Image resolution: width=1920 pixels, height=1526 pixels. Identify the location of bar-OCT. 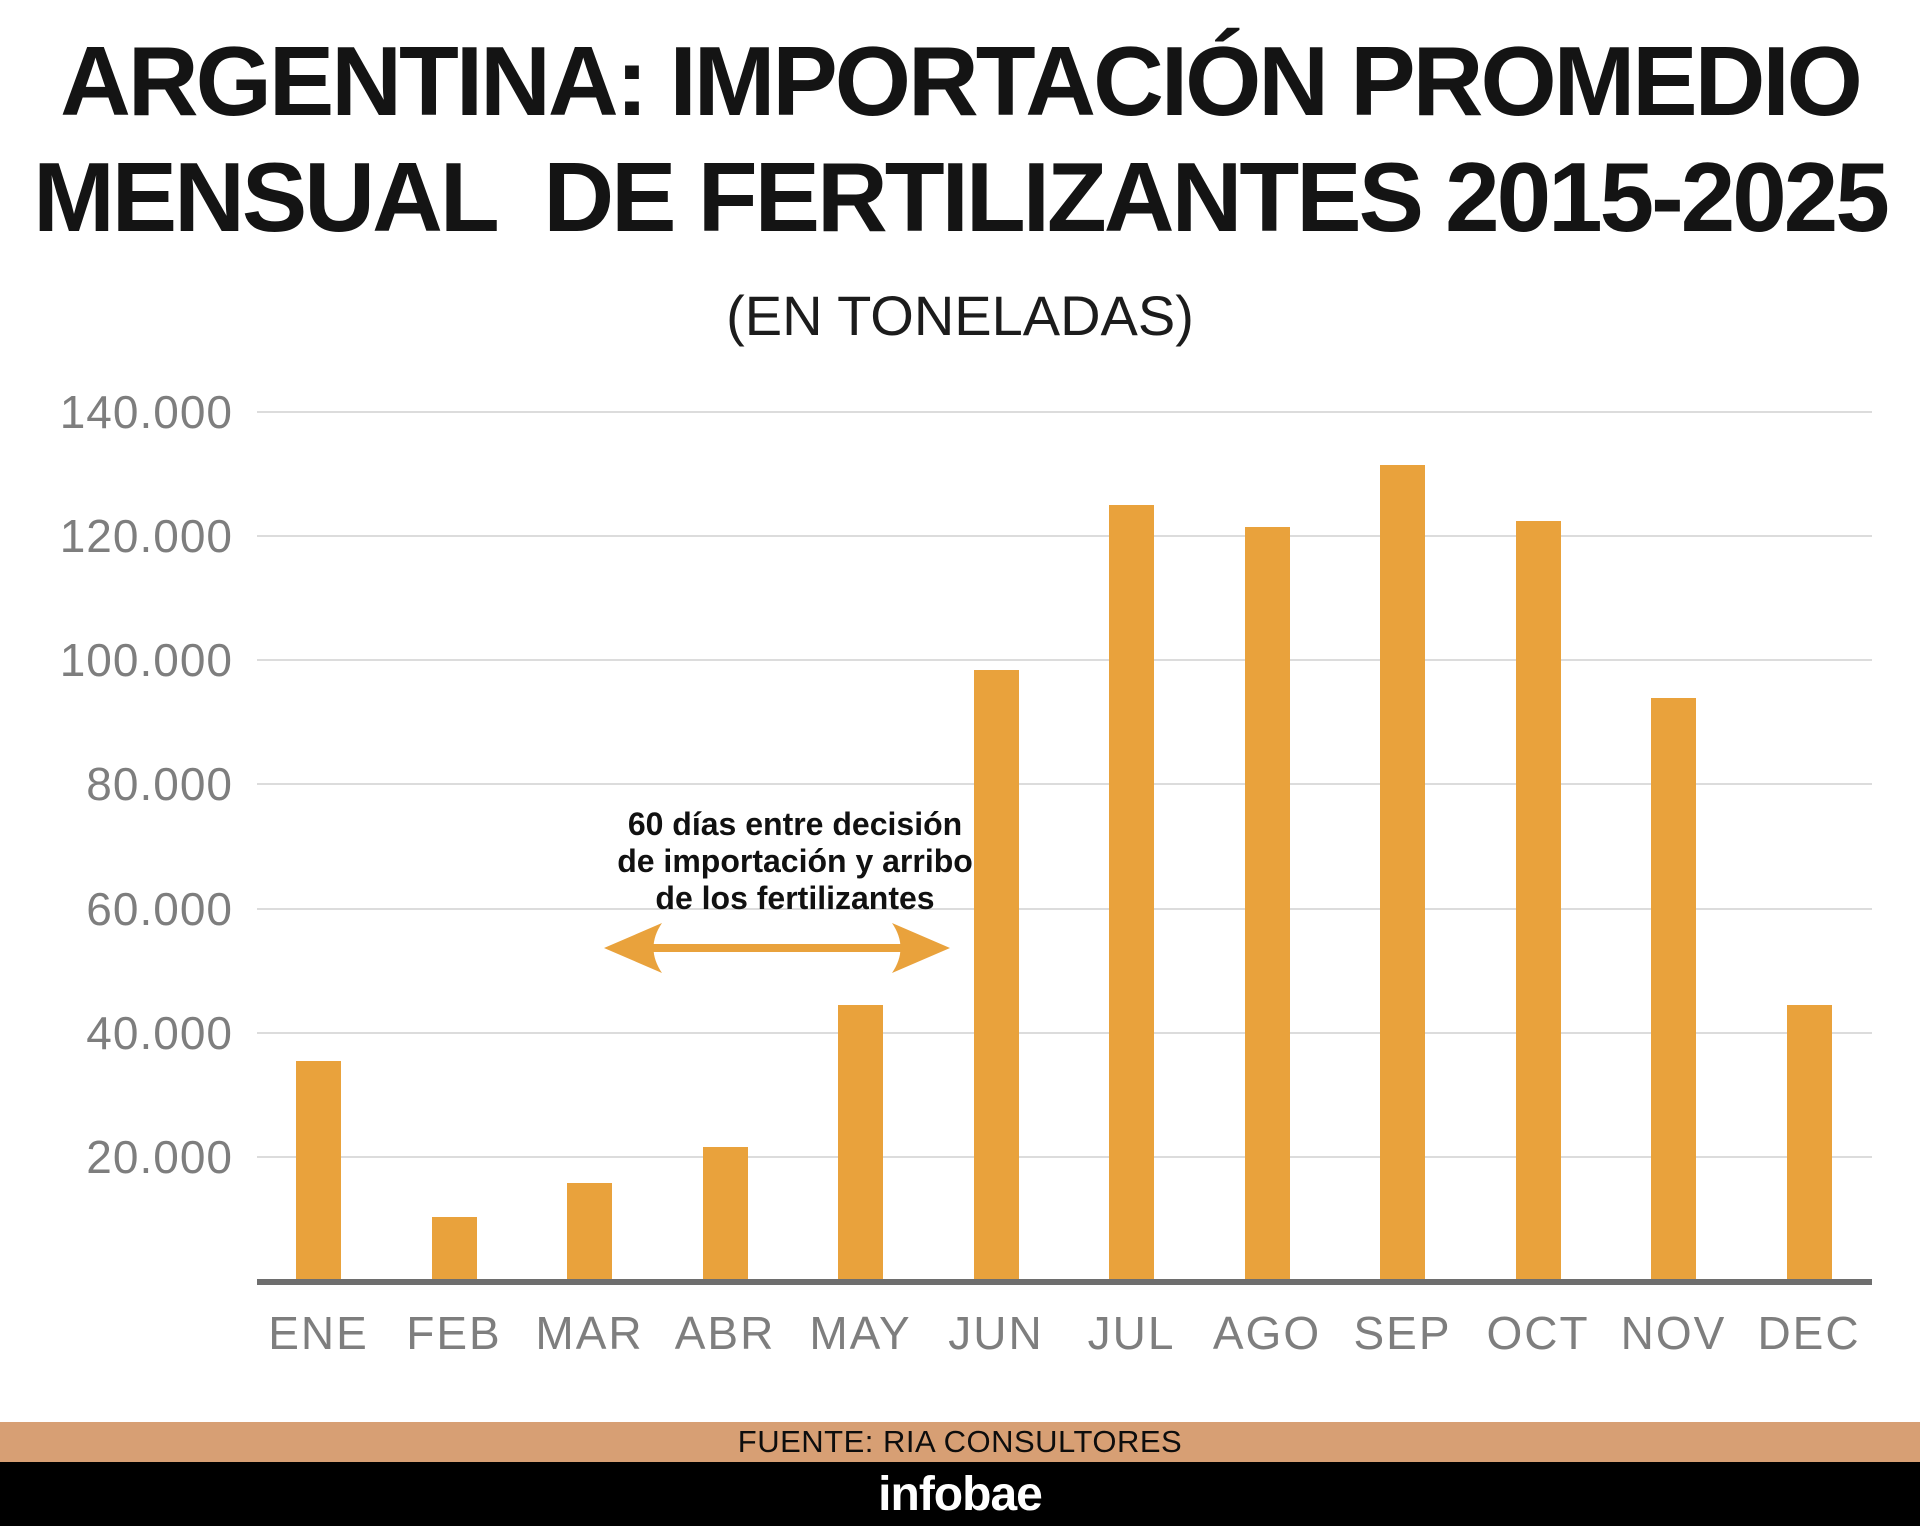
(1538, 900).